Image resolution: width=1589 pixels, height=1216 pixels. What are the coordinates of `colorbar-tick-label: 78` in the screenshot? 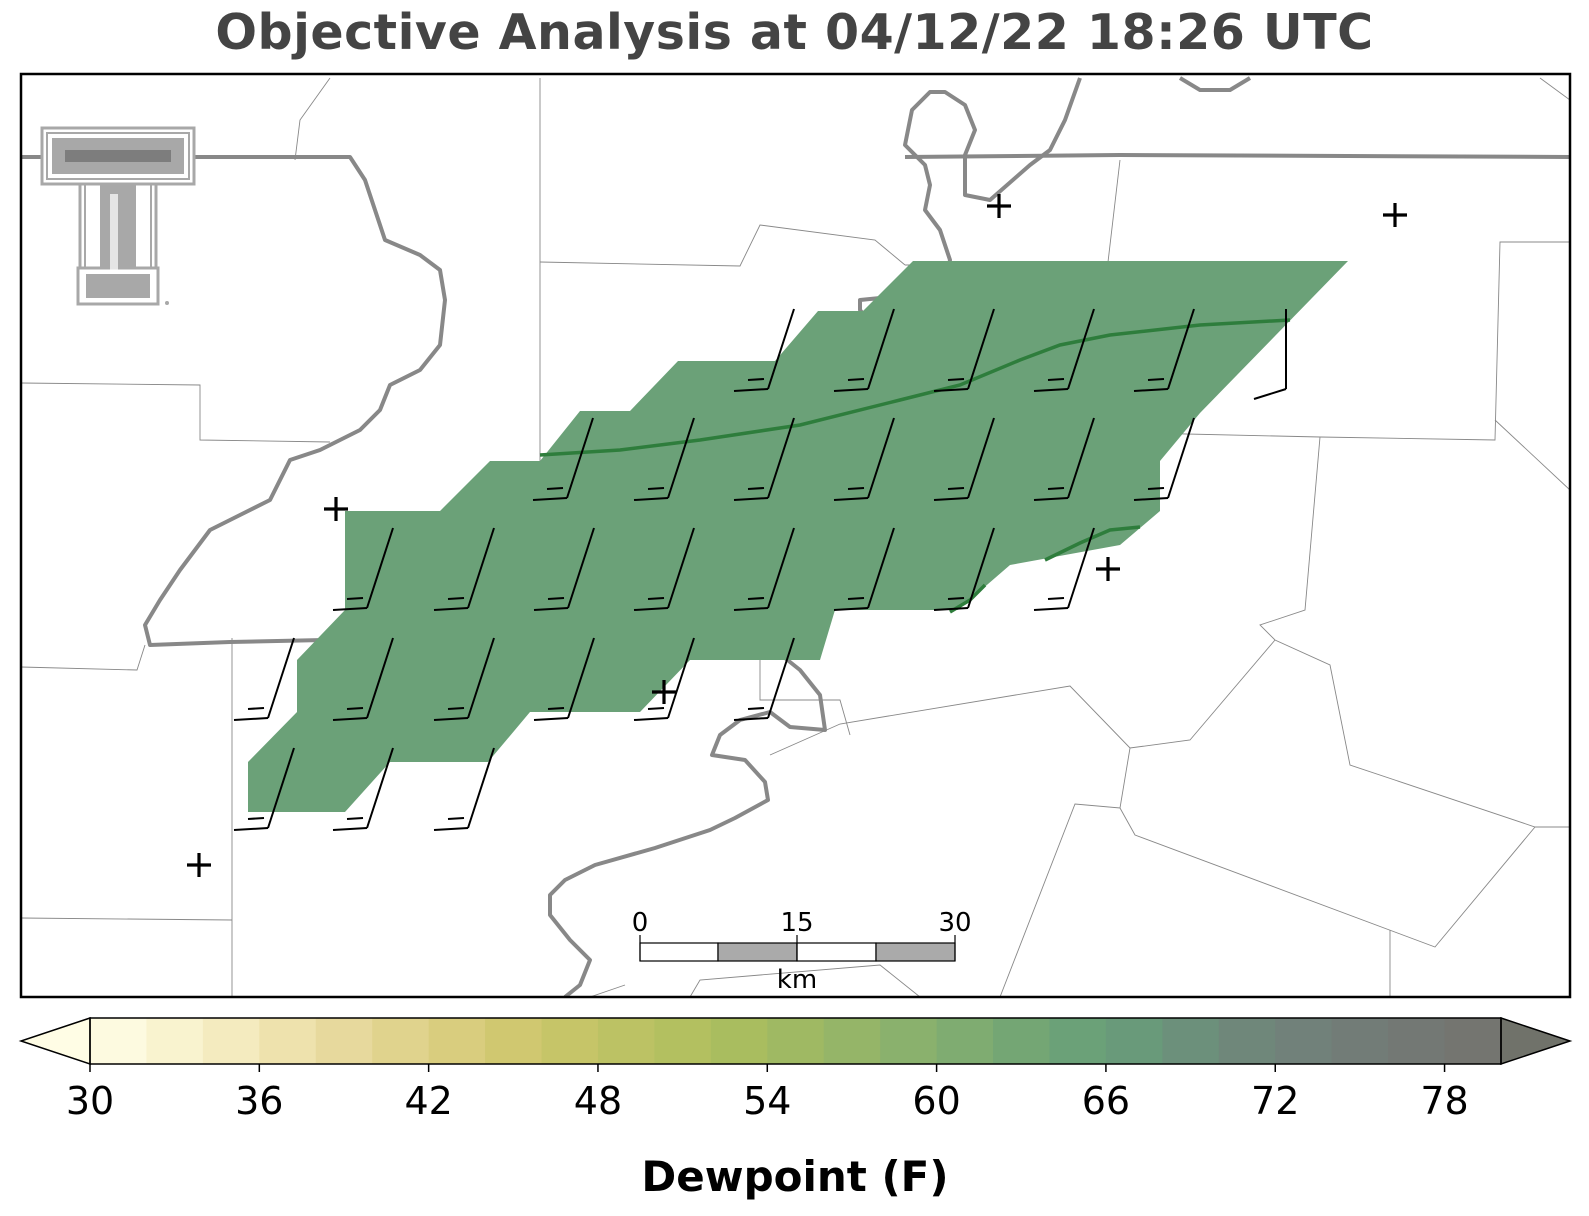 It's located at (1444, 1101).